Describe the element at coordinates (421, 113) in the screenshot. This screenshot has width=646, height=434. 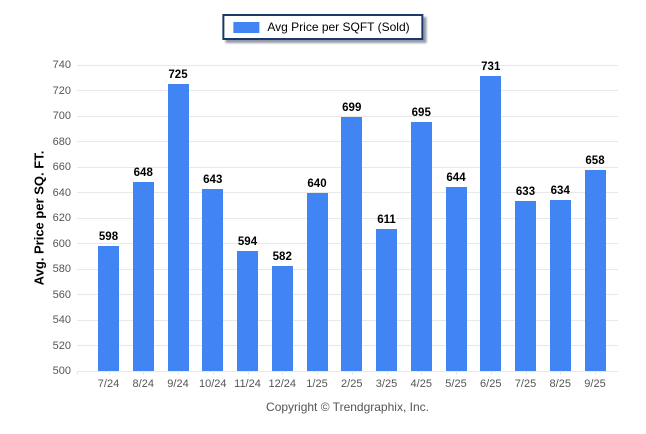
I see `bar-value-label: 695` at that location.